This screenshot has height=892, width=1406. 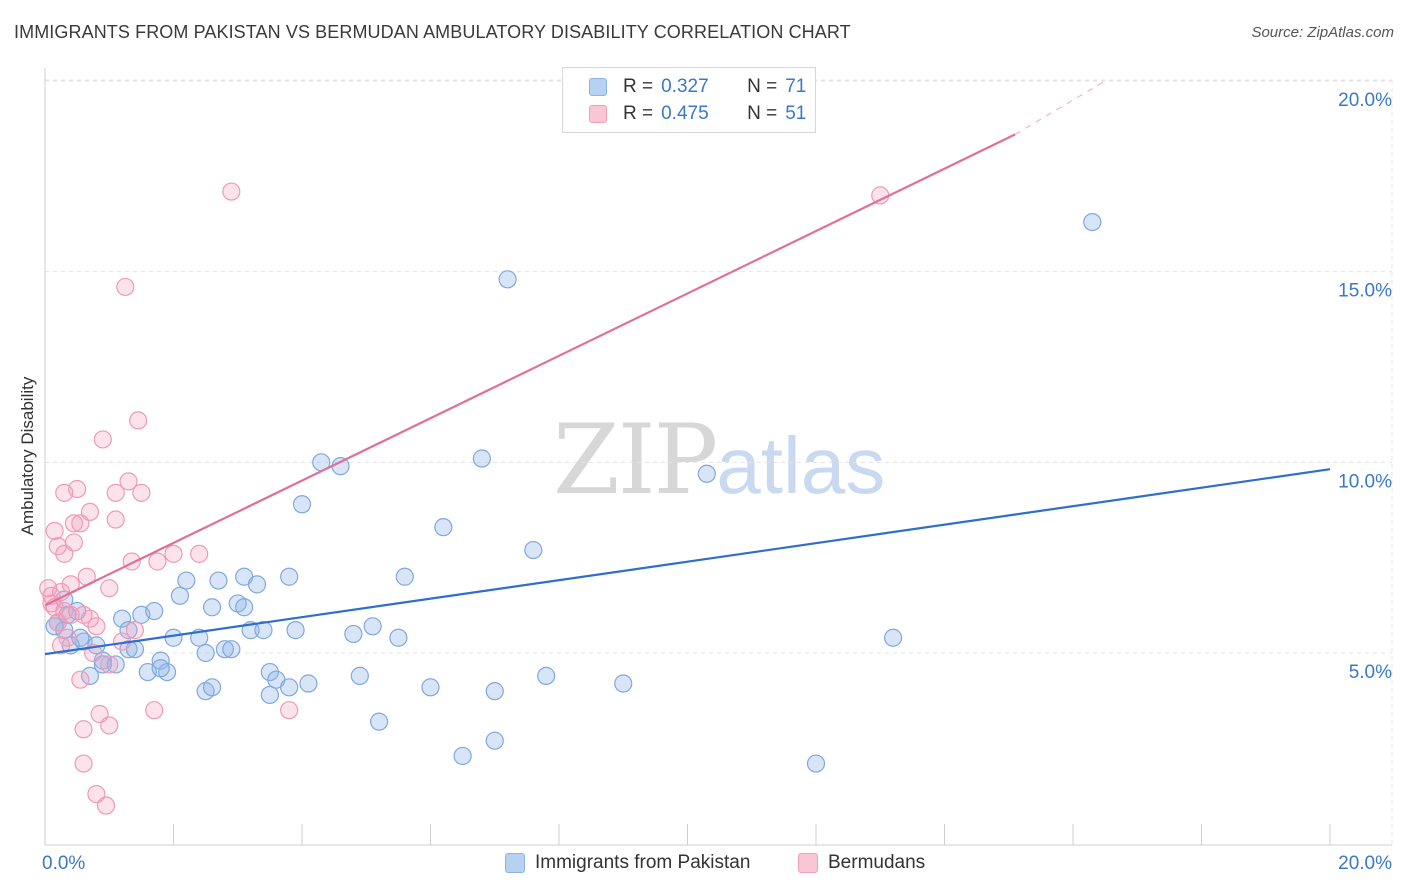 What do you see at coordinates (685, 86) in the screenshot?
I see `legend-r-value: 0.327` at bounding box center [685, 86].